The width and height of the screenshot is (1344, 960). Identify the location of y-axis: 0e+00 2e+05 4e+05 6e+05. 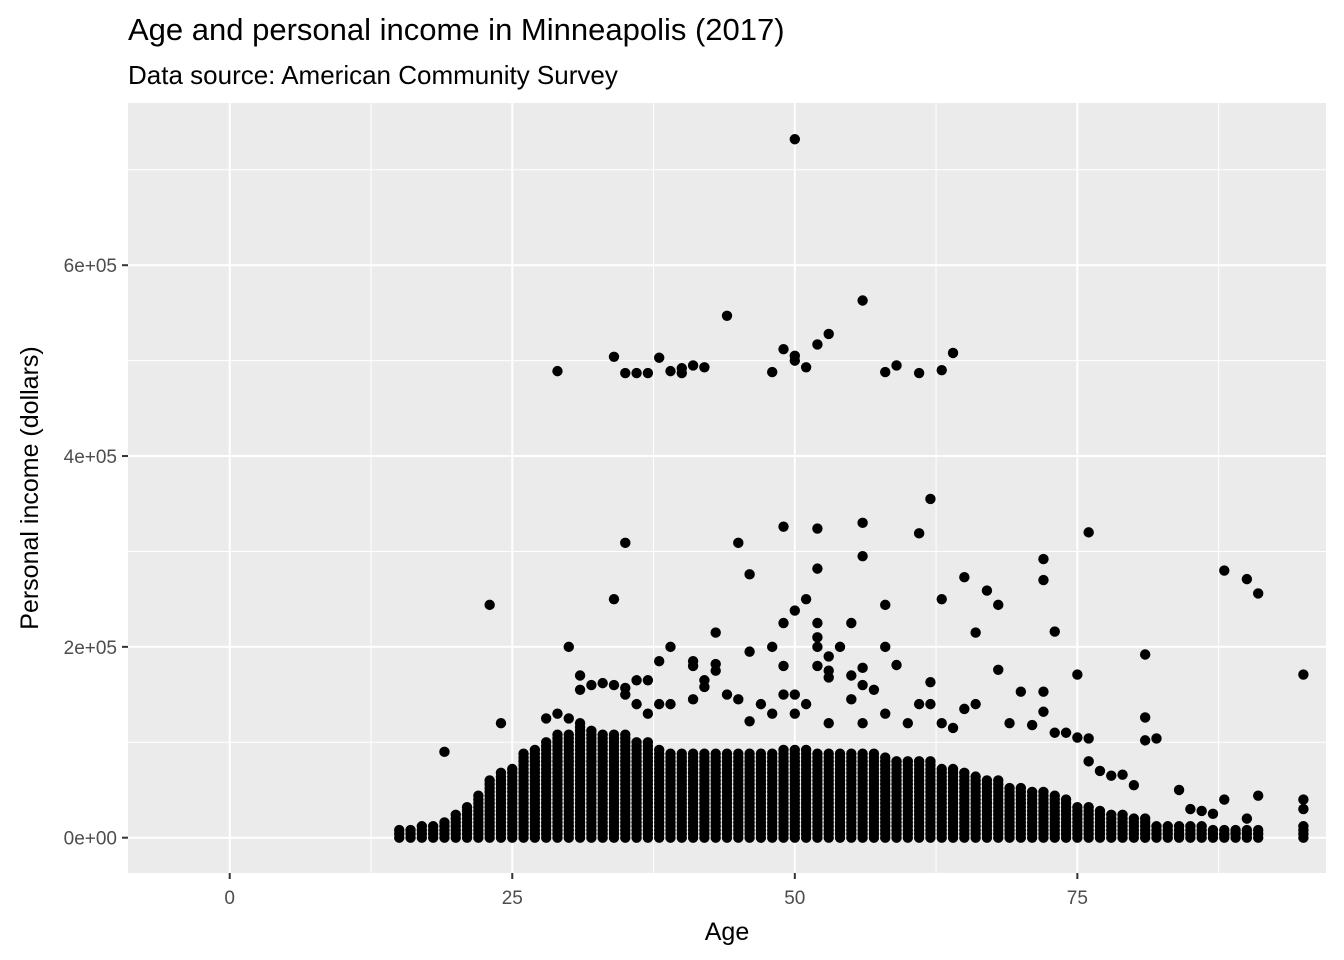
(96, 553).